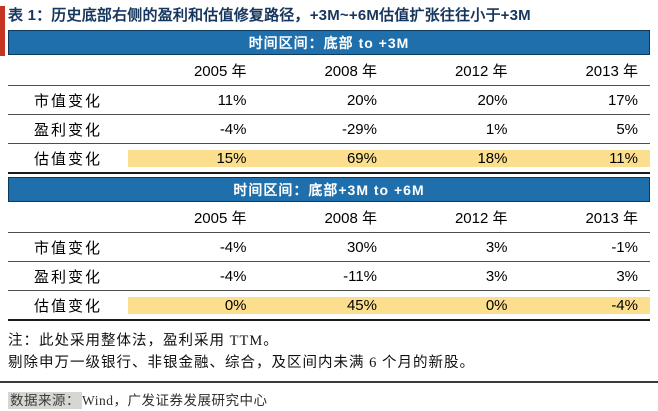 The width and height of the screenshot is (658, 411). I want to click on table-row-highlighted: 估值变化 0% 45% 0% -4%, so click(329, 305).